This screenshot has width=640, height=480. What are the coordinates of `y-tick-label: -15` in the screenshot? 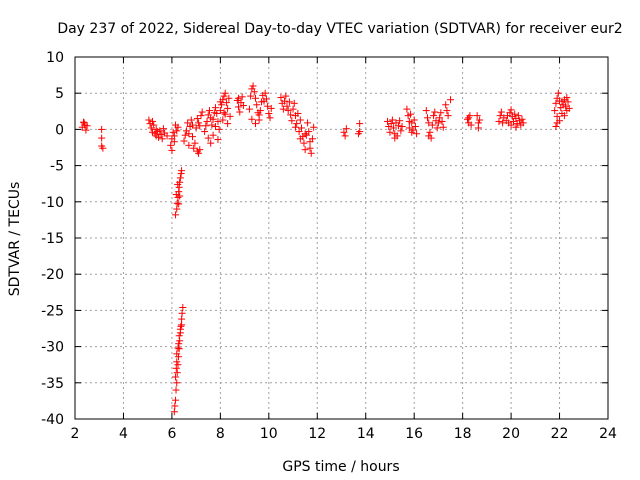 It's located at (52, 239).